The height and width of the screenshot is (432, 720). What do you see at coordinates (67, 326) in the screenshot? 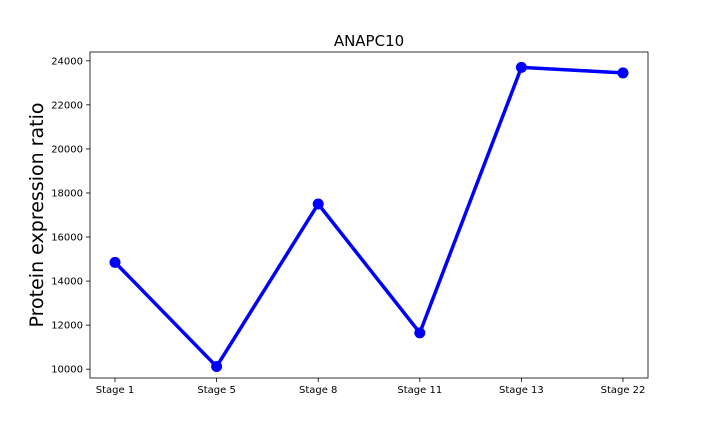
I see `y-tick-label: 12000` at bounding box center [67, 326].